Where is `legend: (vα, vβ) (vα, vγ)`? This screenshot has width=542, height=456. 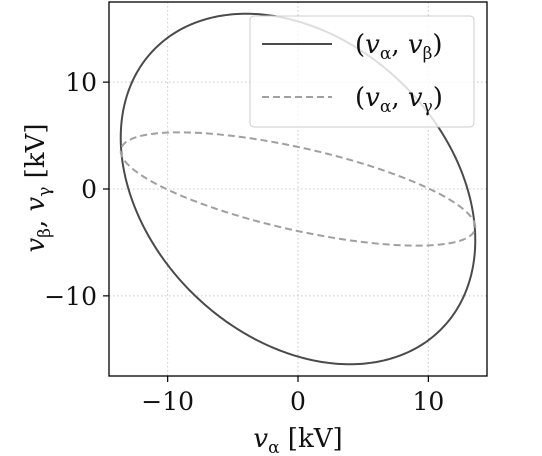
legend: (vα, vβ) (vα, vγ) is located at coordinates (362, 71).